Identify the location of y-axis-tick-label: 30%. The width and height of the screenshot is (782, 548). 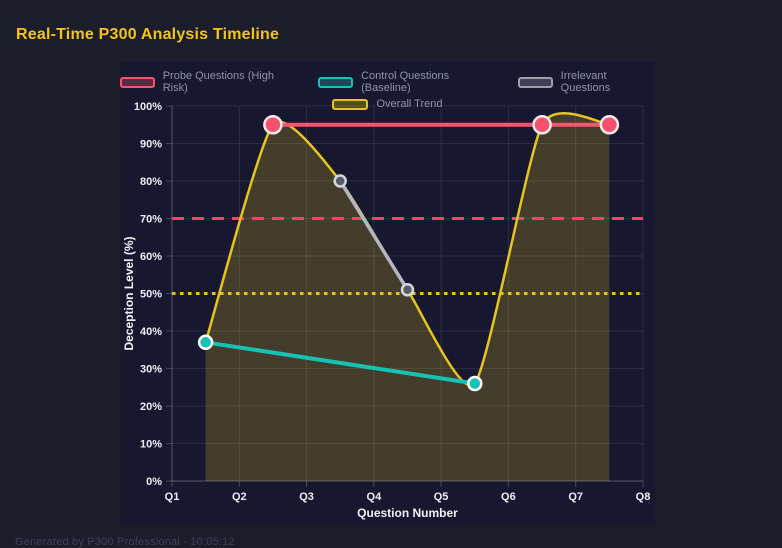
(151, 370).